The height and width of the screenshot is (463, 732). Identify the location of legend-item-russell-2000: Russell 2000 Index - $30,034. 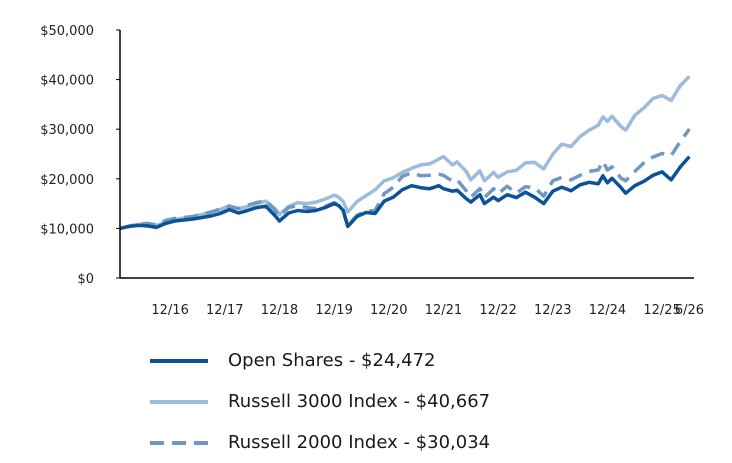
(320, 442).